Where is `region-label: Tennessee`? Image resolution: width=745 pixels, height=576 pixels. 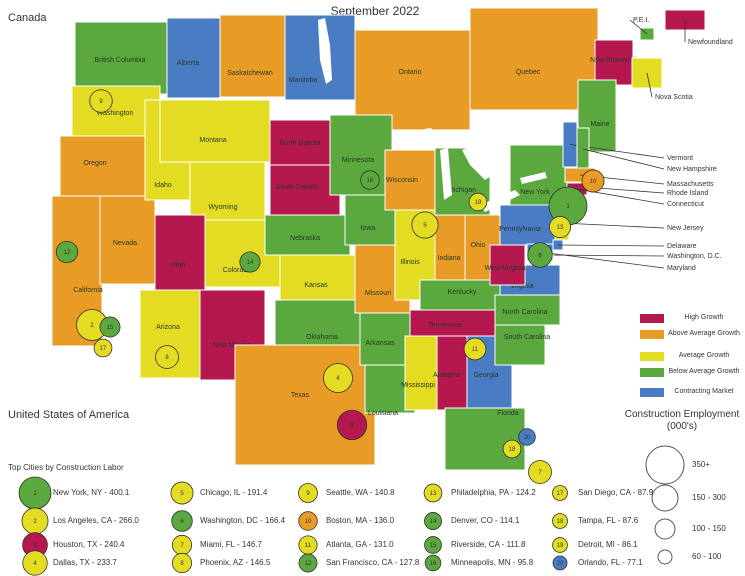
region-label: Tennessee is located at coordinates (445, 325).